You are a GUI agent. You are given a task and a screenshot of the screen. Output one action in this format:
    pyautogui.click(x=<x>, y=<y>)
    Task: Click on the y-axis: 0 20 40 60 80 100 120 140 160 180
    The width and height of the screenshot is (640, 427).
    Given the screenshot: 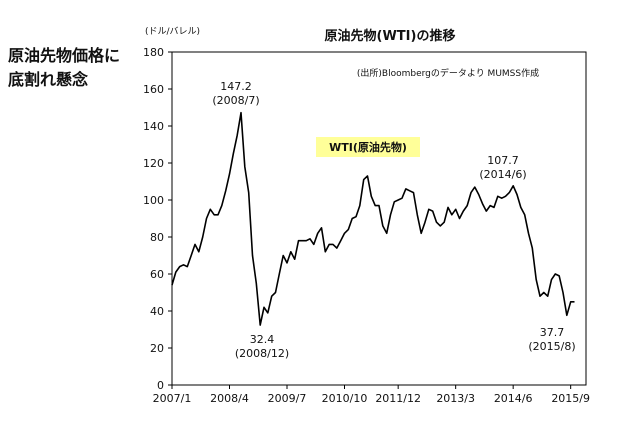 What is the action you would take?
    pyautogui.click(x=157, y=219)
    